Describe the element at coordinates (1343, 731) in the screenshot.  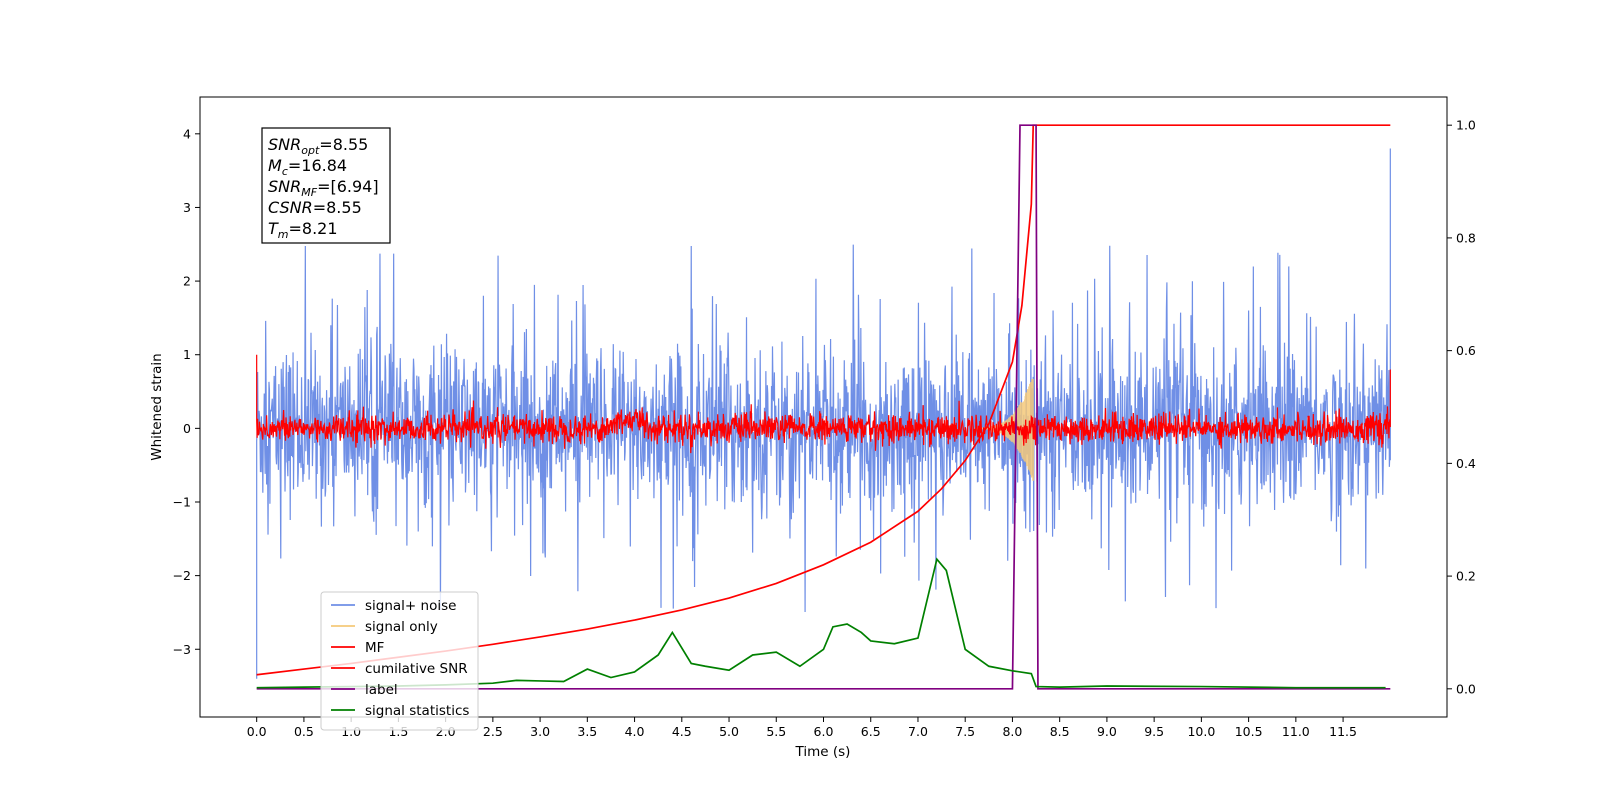
I see `x-tick-label: 11.5` at that location.